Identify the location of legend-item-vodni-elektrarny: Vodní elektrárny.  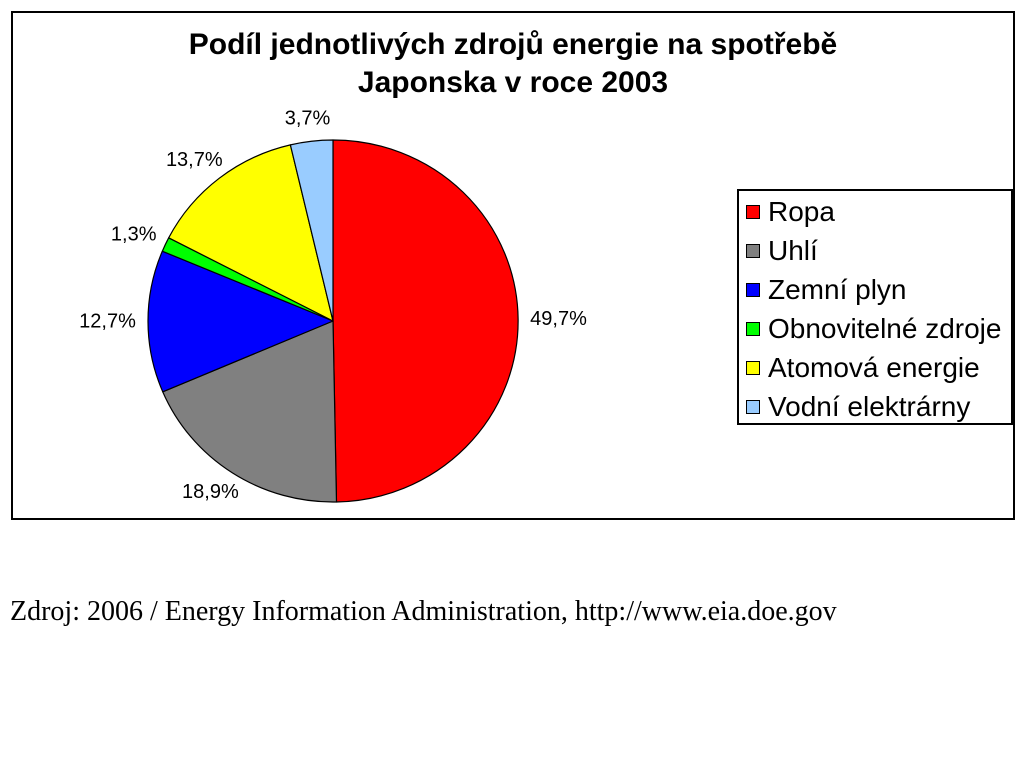
(878, 406).